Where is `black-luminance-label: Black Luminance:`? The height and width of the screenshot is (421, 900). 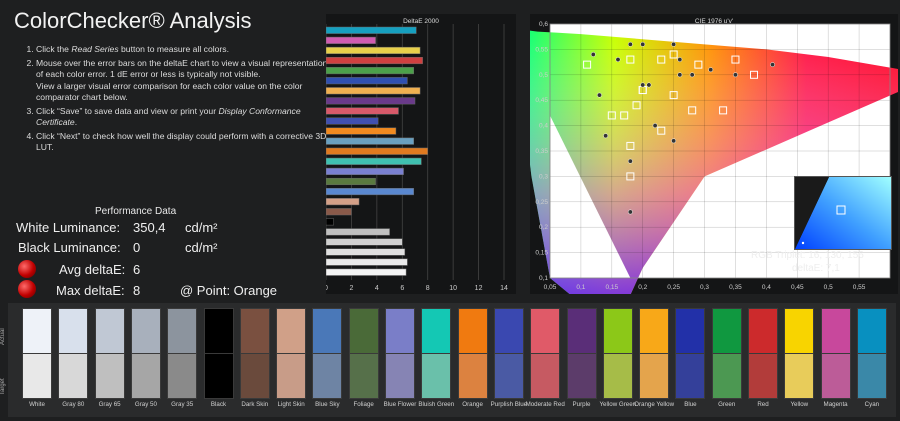
black-luminance-label: Black Luminance: is located at coordinates (69, 247).